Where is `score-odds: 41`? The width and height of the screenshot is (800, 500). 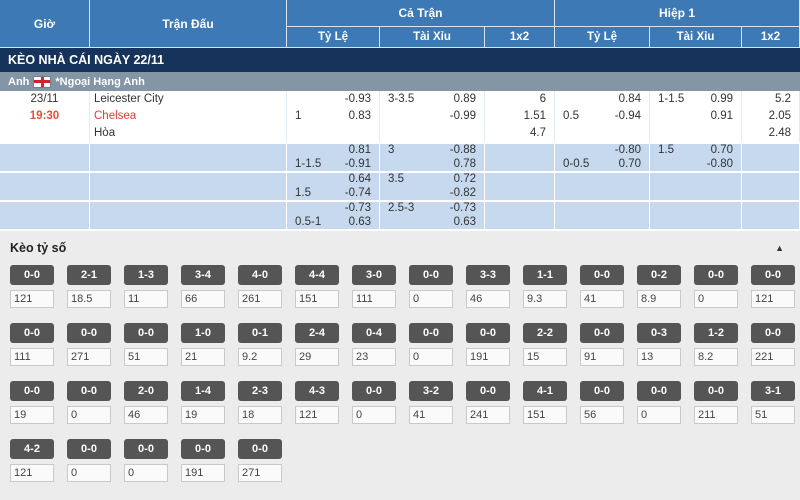
score-odds: 41 is located at coordinates (602, 299).